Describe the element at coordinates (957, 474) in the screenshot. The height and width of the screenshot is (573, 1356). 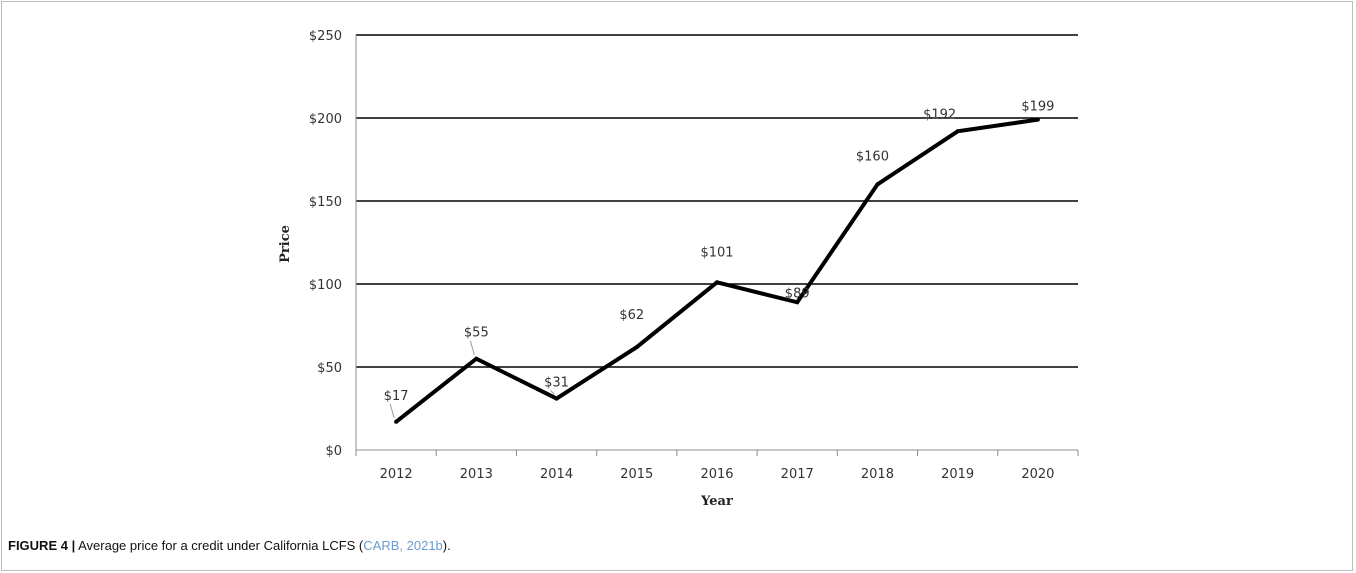
I see `x-tick-label: 2019` at that location.